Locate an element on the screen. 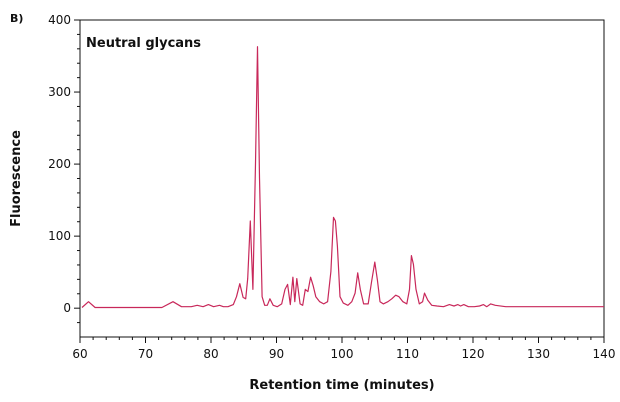 Image resolution: width=620 pixels, height=402 pixels. x-tick-label: 80 is located at coordinates (210, 354).